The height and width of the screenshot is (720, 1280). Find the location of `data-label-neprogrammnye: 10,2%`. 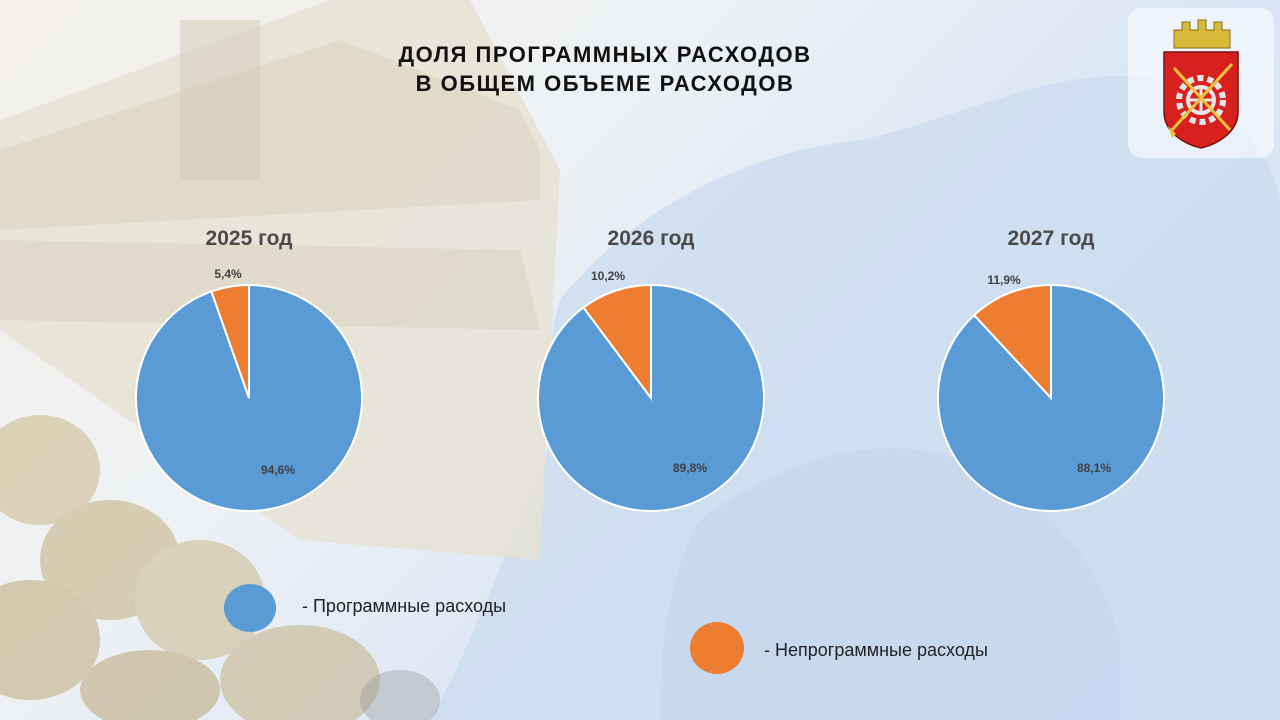

data-label-neprogrammnye: 10,2% is located at coordinates (608, 276).